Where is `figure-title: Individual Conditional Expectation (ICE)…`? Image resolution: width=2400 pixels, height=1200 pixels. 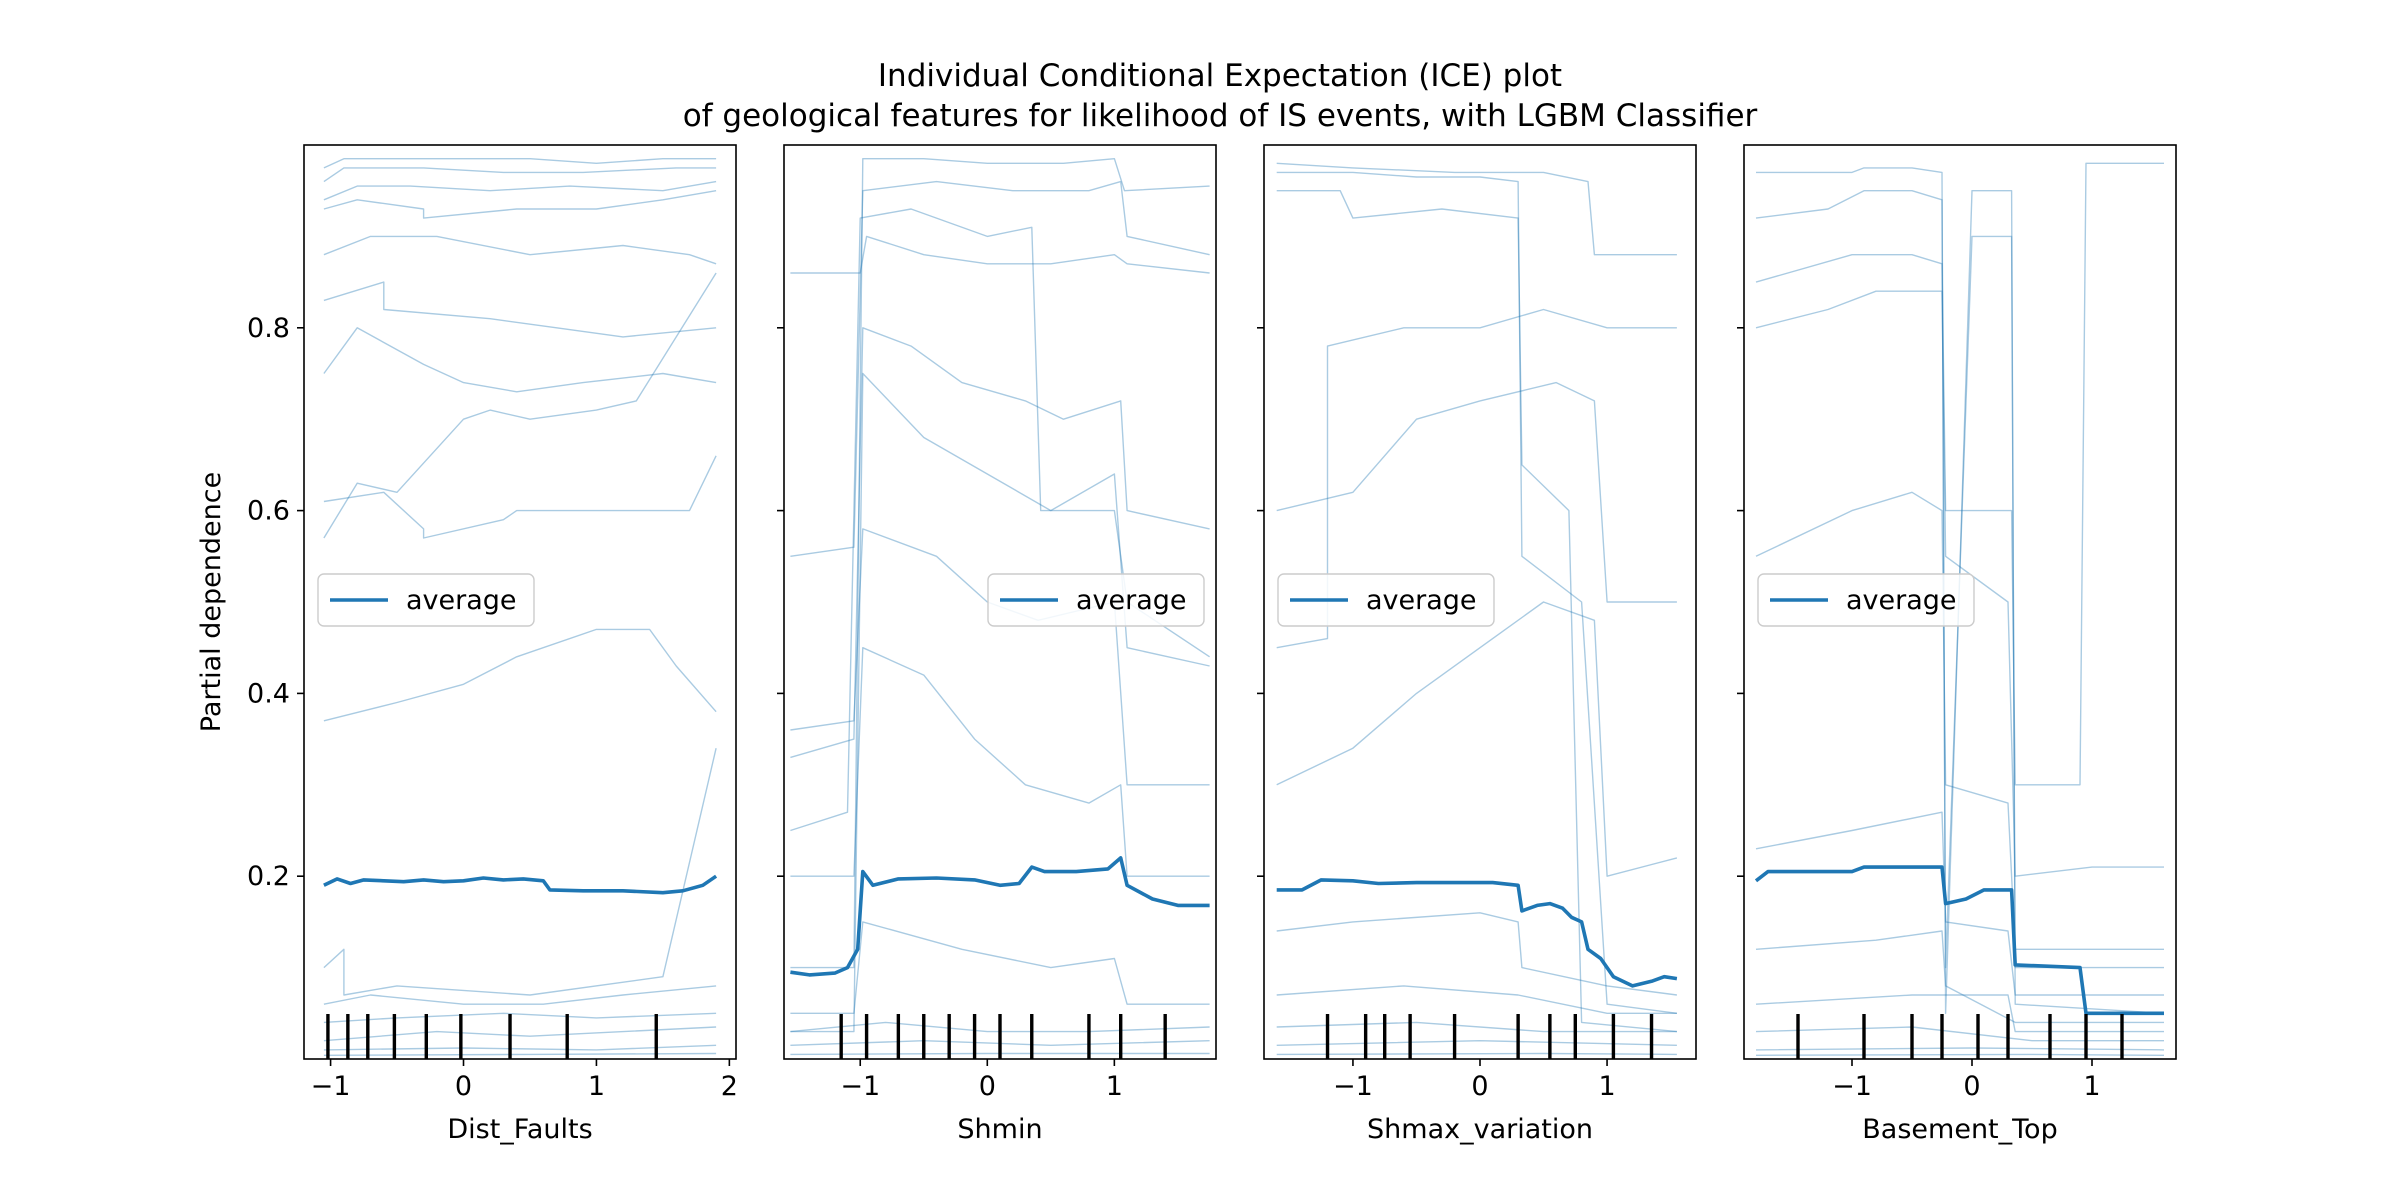 figure-title: Individual Conditional Expectation (ICE)… is located at coordinates (1220, 96).